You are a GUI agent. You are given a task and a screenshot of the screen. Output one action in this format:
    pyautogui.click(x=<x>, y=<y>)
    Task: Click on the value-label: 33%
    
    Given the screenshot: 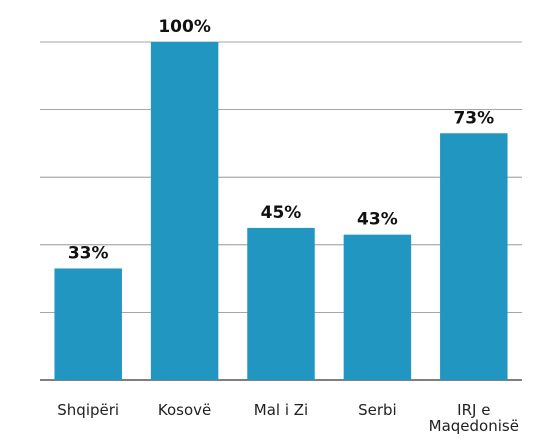 What is the action you would take?
    pyautogui.click(x=88, y=253)
    